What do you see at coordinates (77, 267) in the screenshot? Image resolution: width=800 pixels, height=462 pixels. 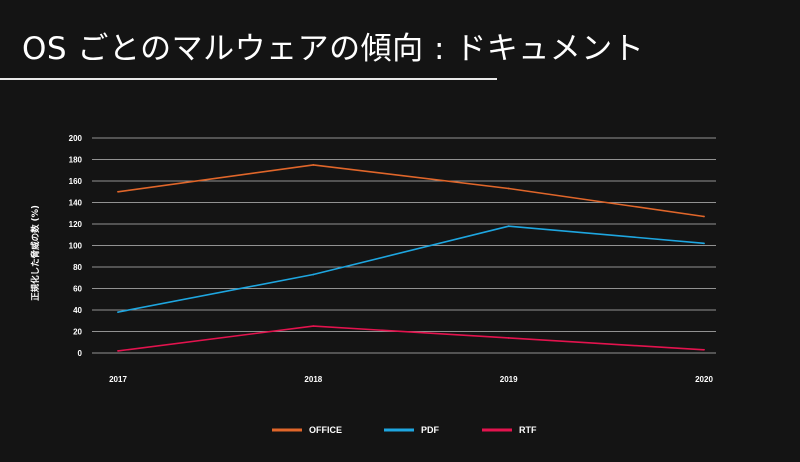 I see `y-tick-label: 80` at bounding box center [77, 267].